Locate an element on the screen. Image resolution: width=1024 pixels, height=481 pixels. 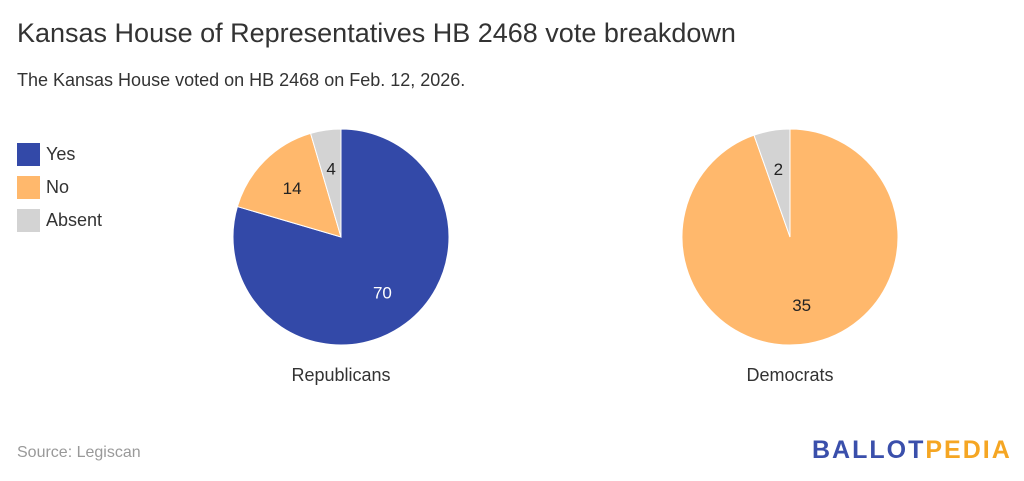
data-label: 4 is located at coordinates (330, 169).